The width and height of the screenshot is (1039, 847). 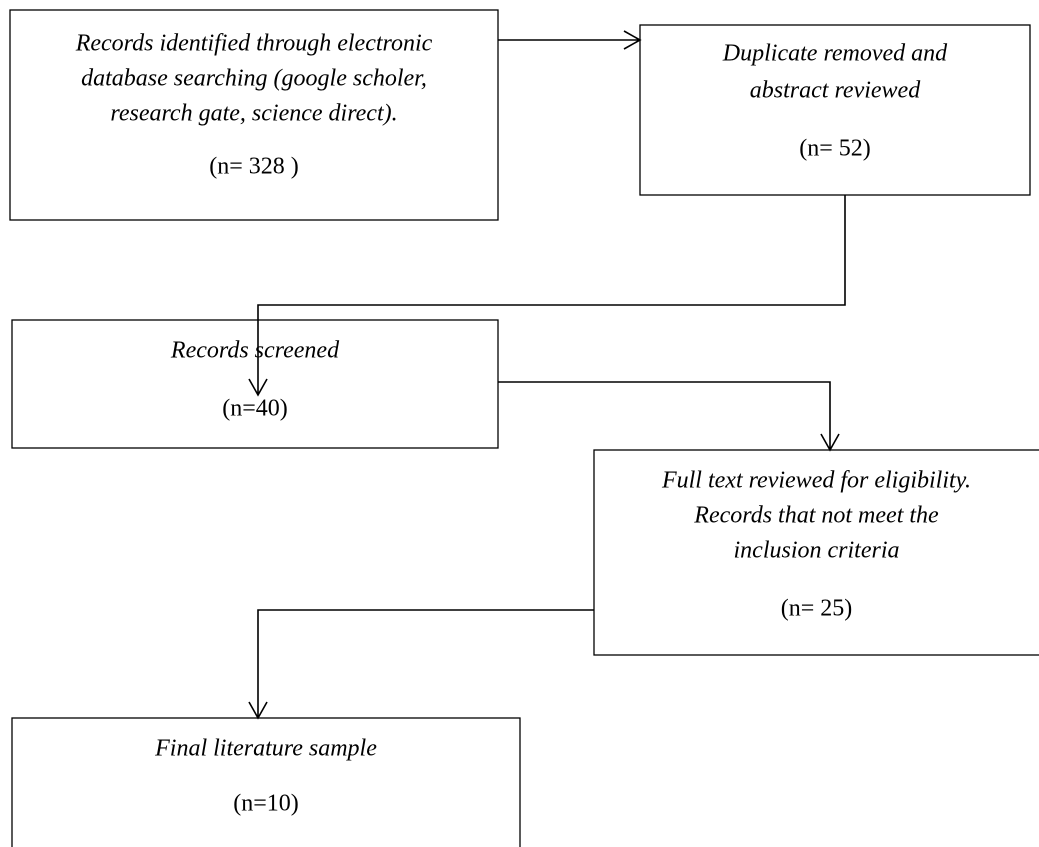 I want to click on node-label: database searching (google scholer,, so click(x=254, y=79).